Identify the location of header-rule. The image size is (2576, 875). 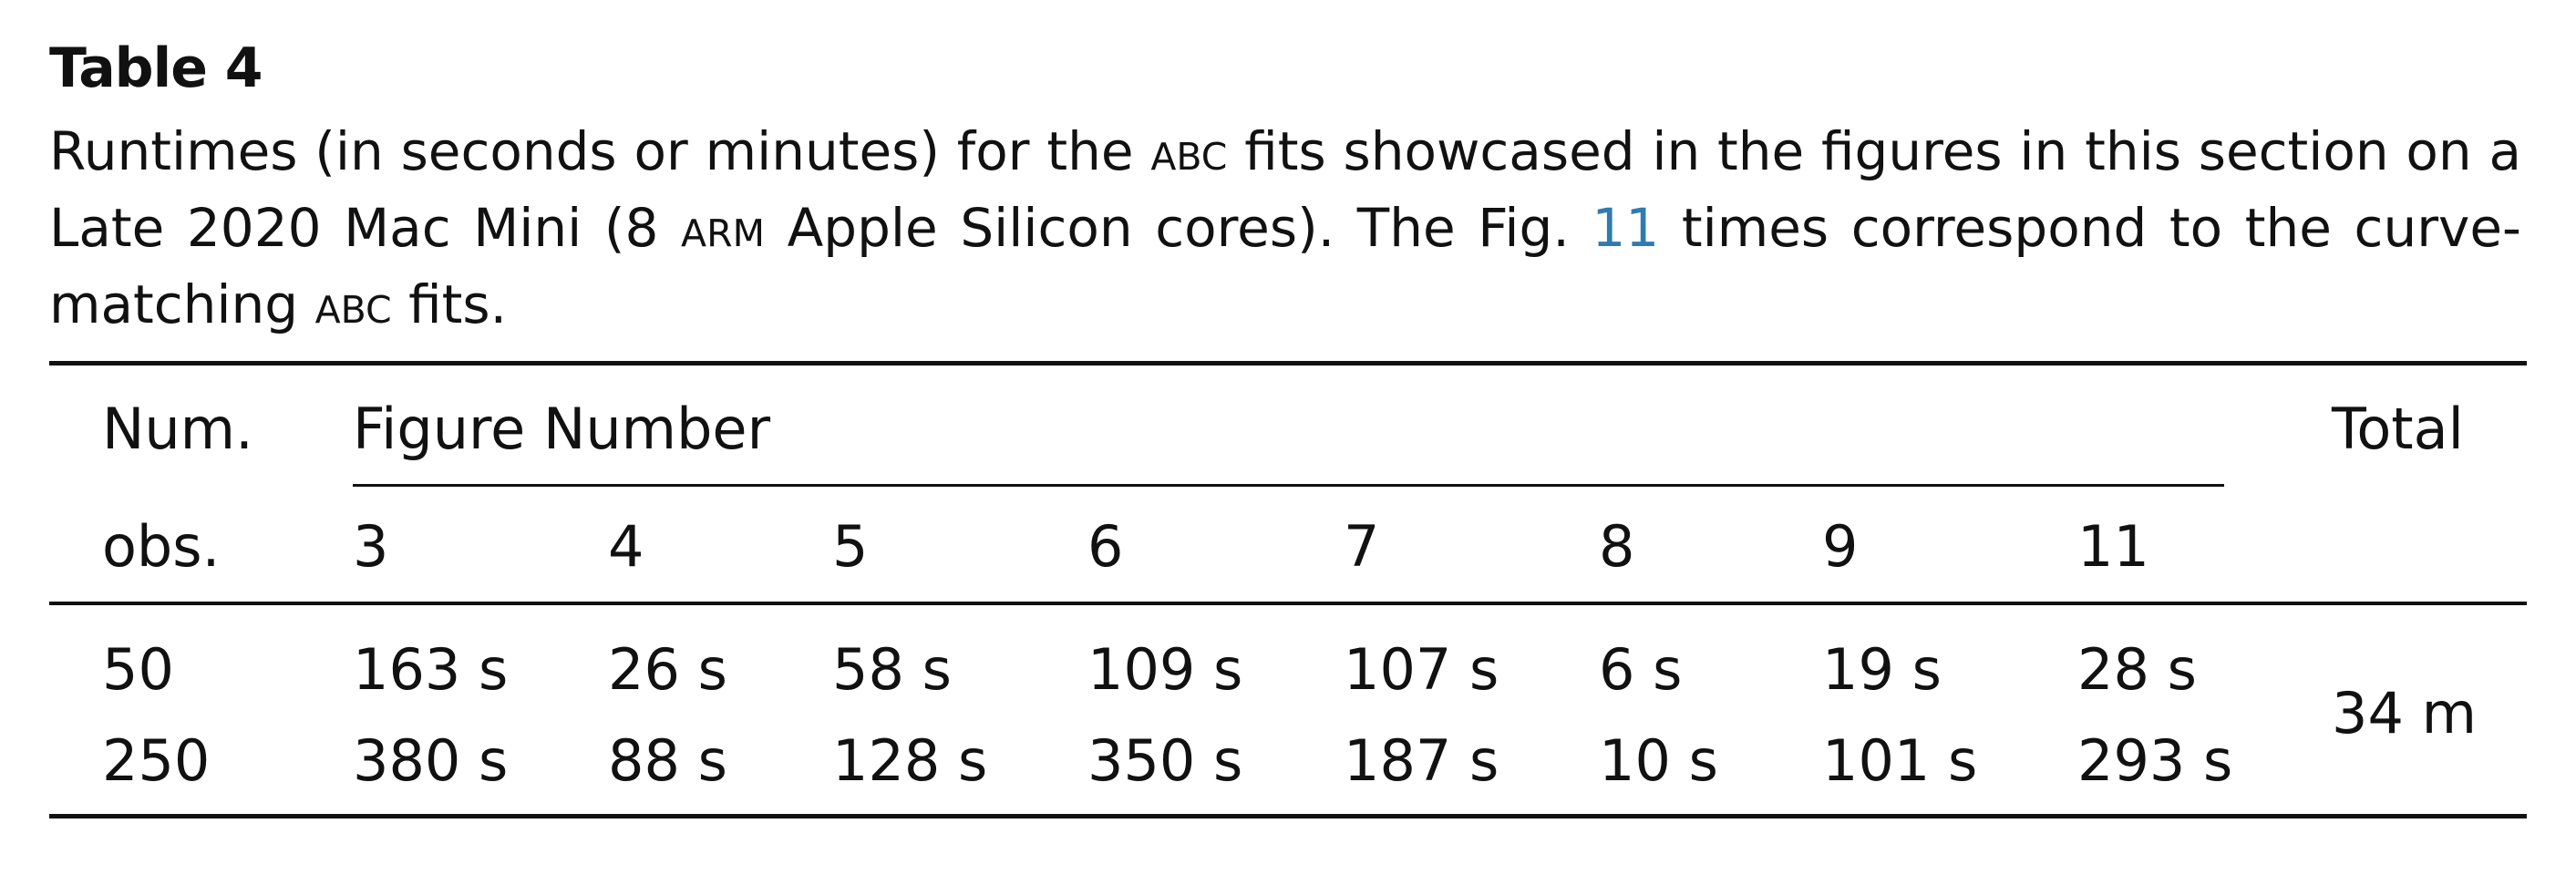
(1288, 604).